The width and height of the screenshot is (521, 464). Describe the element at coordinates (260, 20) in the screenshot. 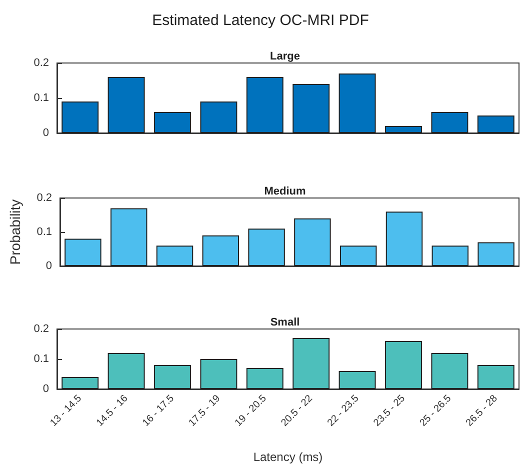

I see `chart-title: Estimated Latency OC-MRI PDF` at that location.